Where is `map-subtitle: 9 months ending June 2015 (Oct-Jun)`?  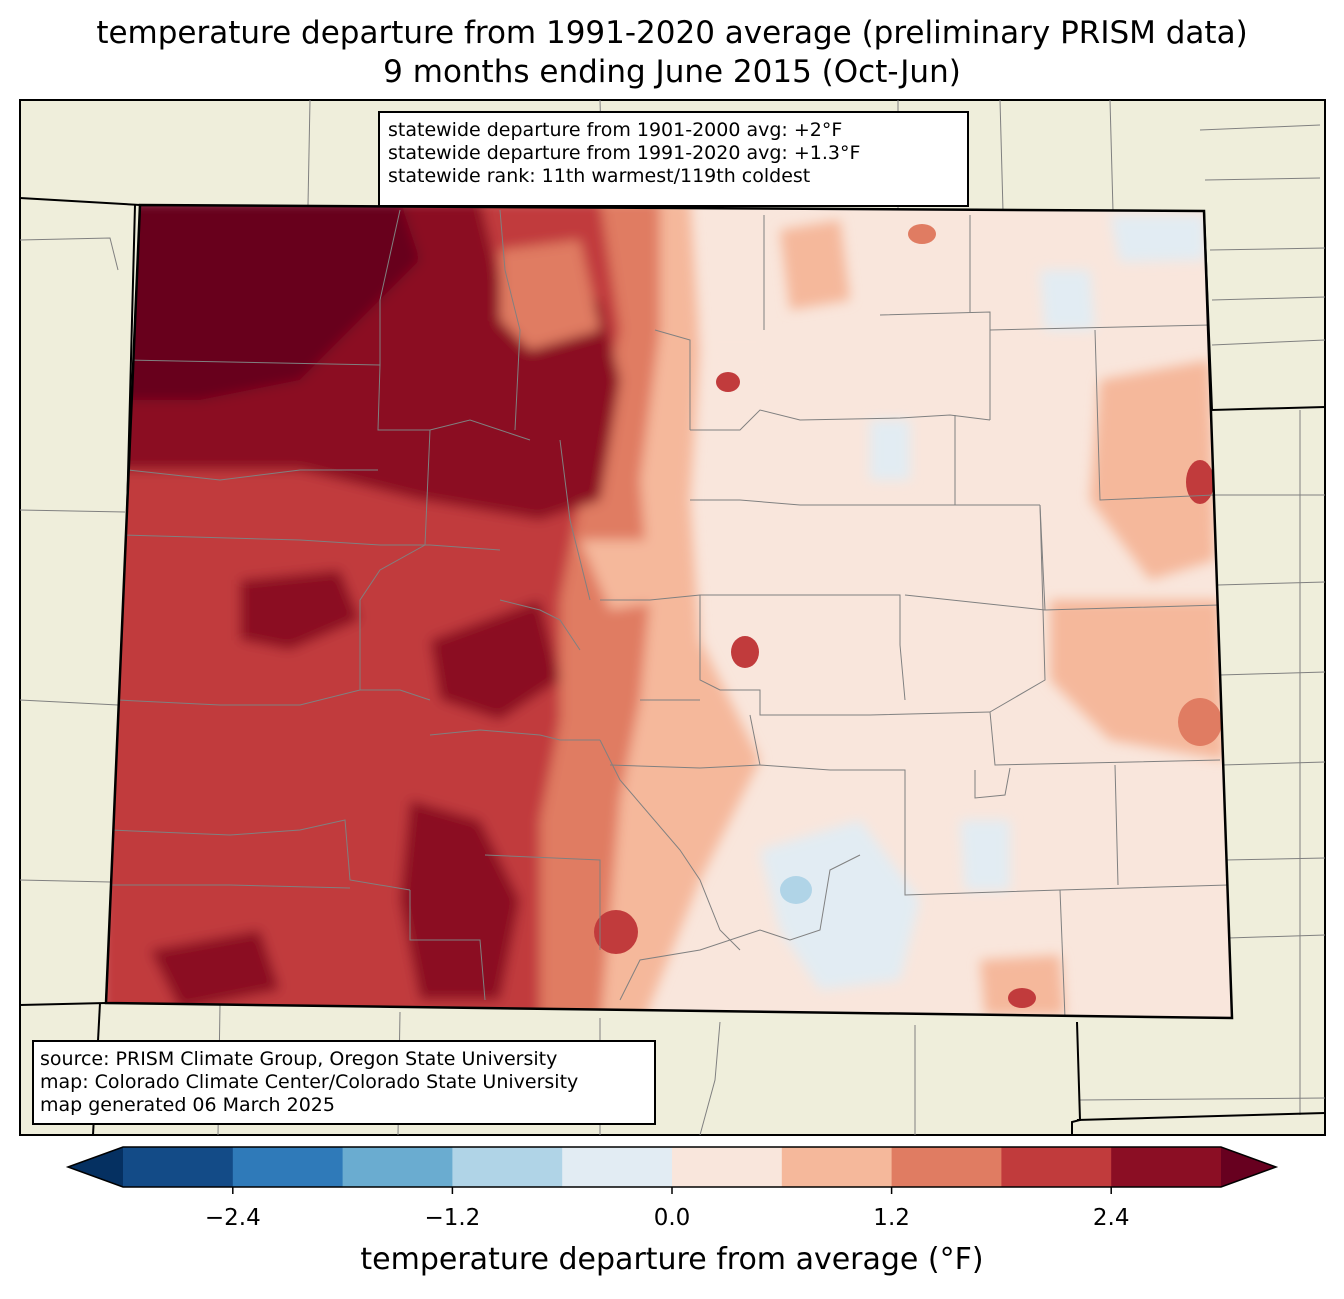 map-subtitle: 9 months ending June 2015 (Oct-Jun) is located at coordinates (672, 72).